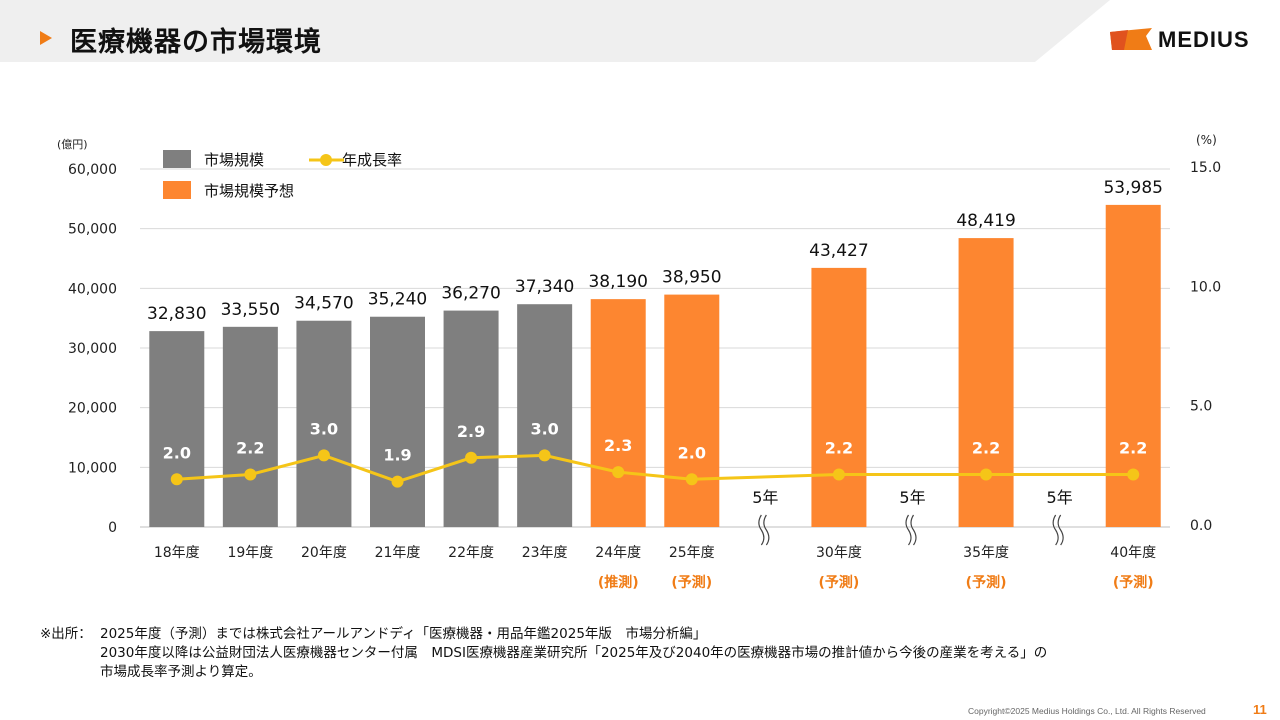 Image resolution: width=1280 pixels, height=720 pixels. Describe the element at coordinates (692, 553) in the screenshot. I see `x-tick-label: 25年度` at that location.